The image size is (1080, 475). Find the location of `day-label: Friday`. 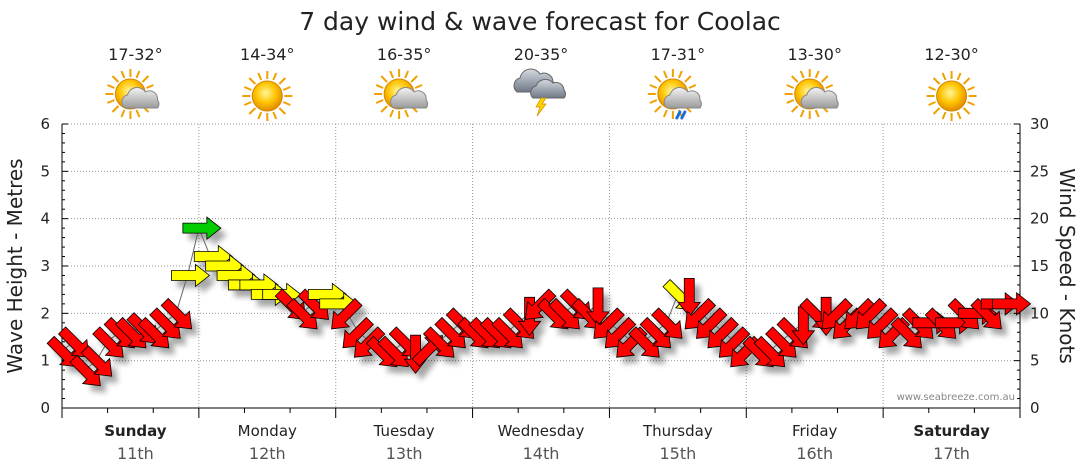

day-label: Friday is located at coordinates (815, 431).